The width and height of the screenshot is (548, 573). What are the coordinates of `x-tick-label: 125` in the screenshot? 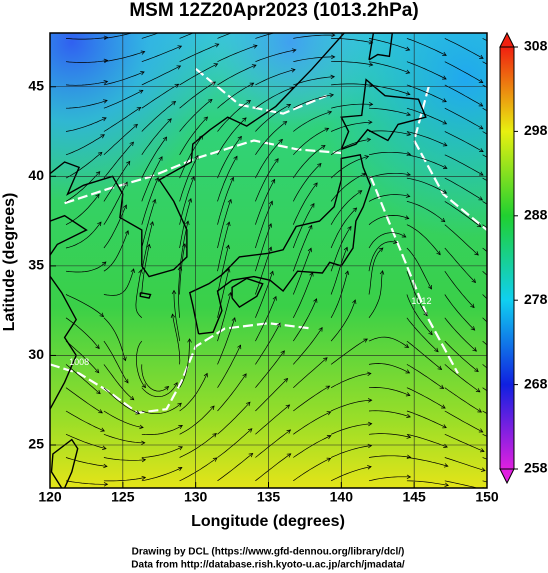 It's located at (123, 497).